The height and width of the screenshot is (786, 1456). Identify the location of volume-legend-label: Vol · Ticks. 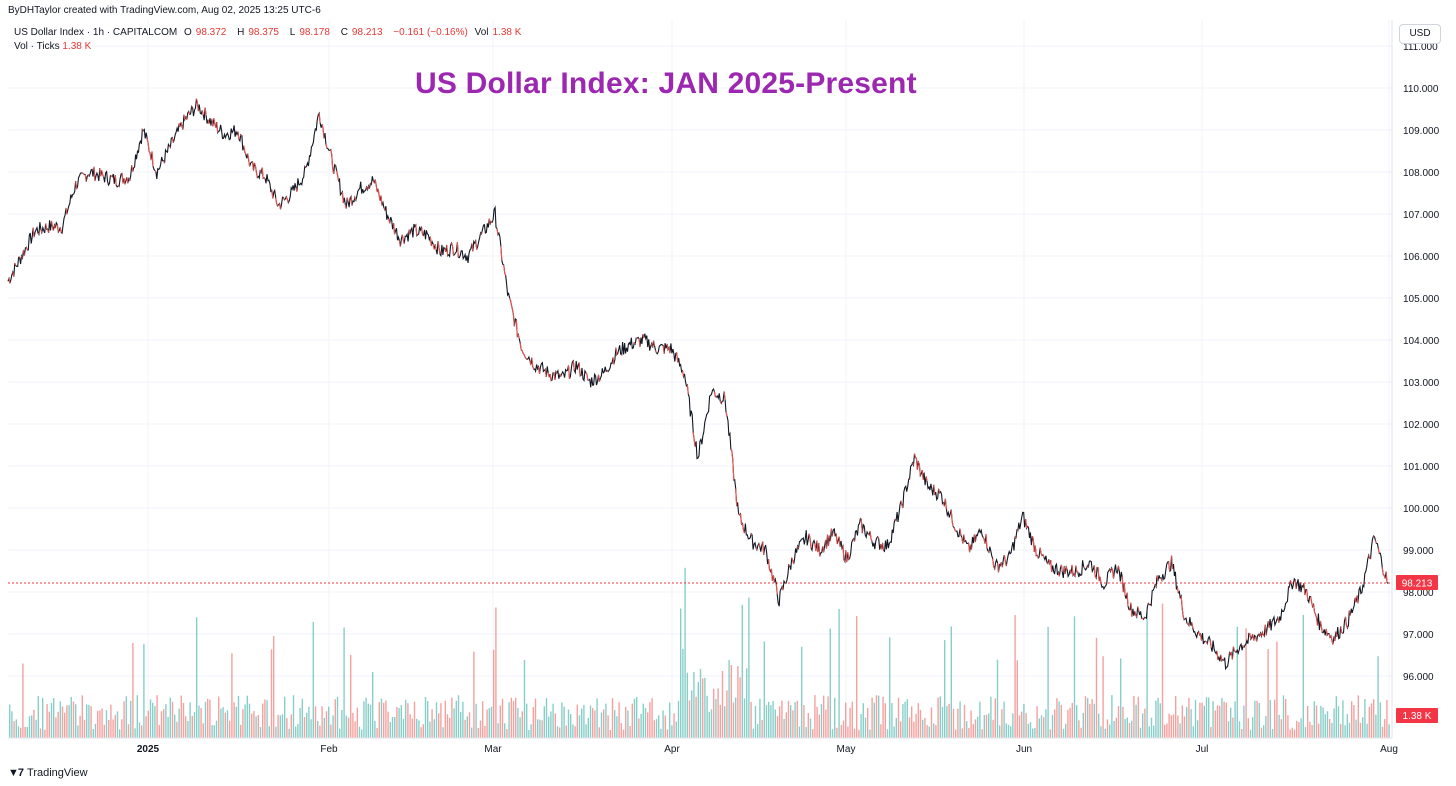
(37, 46).